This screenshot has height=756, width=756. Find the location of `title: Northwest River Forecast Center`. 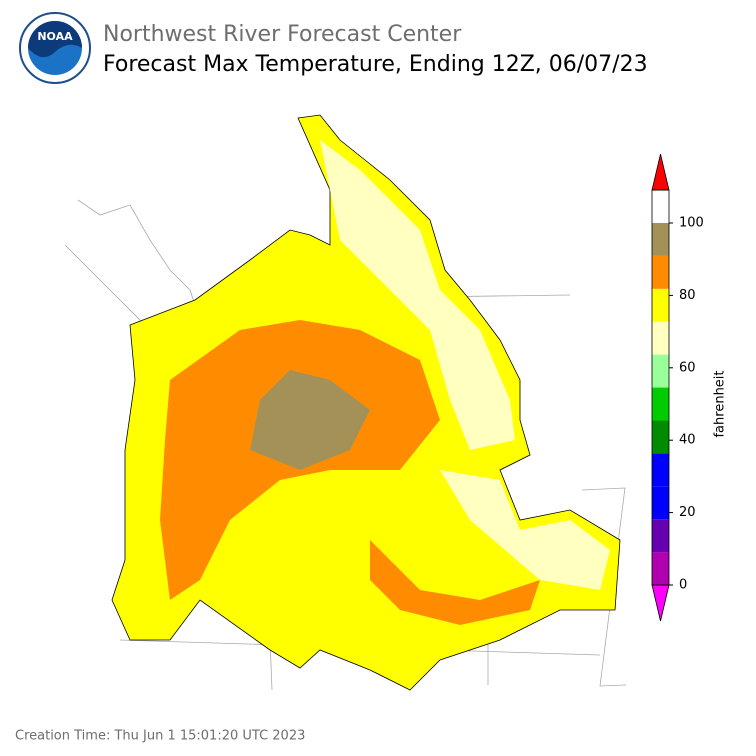

title: Northwest River Forecast Center is located at coordinates (282, 34).